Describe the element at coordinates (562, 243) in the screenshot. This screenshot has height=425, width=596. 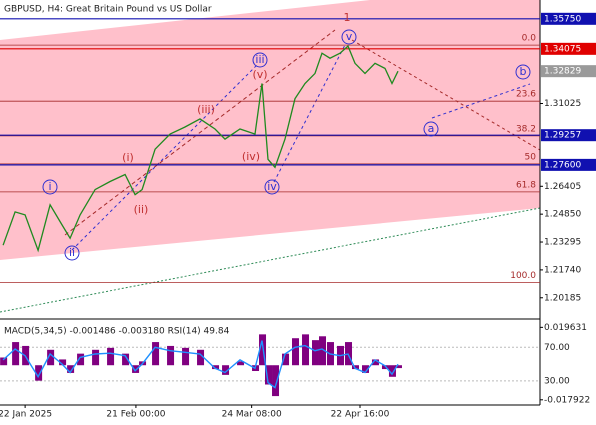
I see `y-tick-label: 1.23295` at that location.